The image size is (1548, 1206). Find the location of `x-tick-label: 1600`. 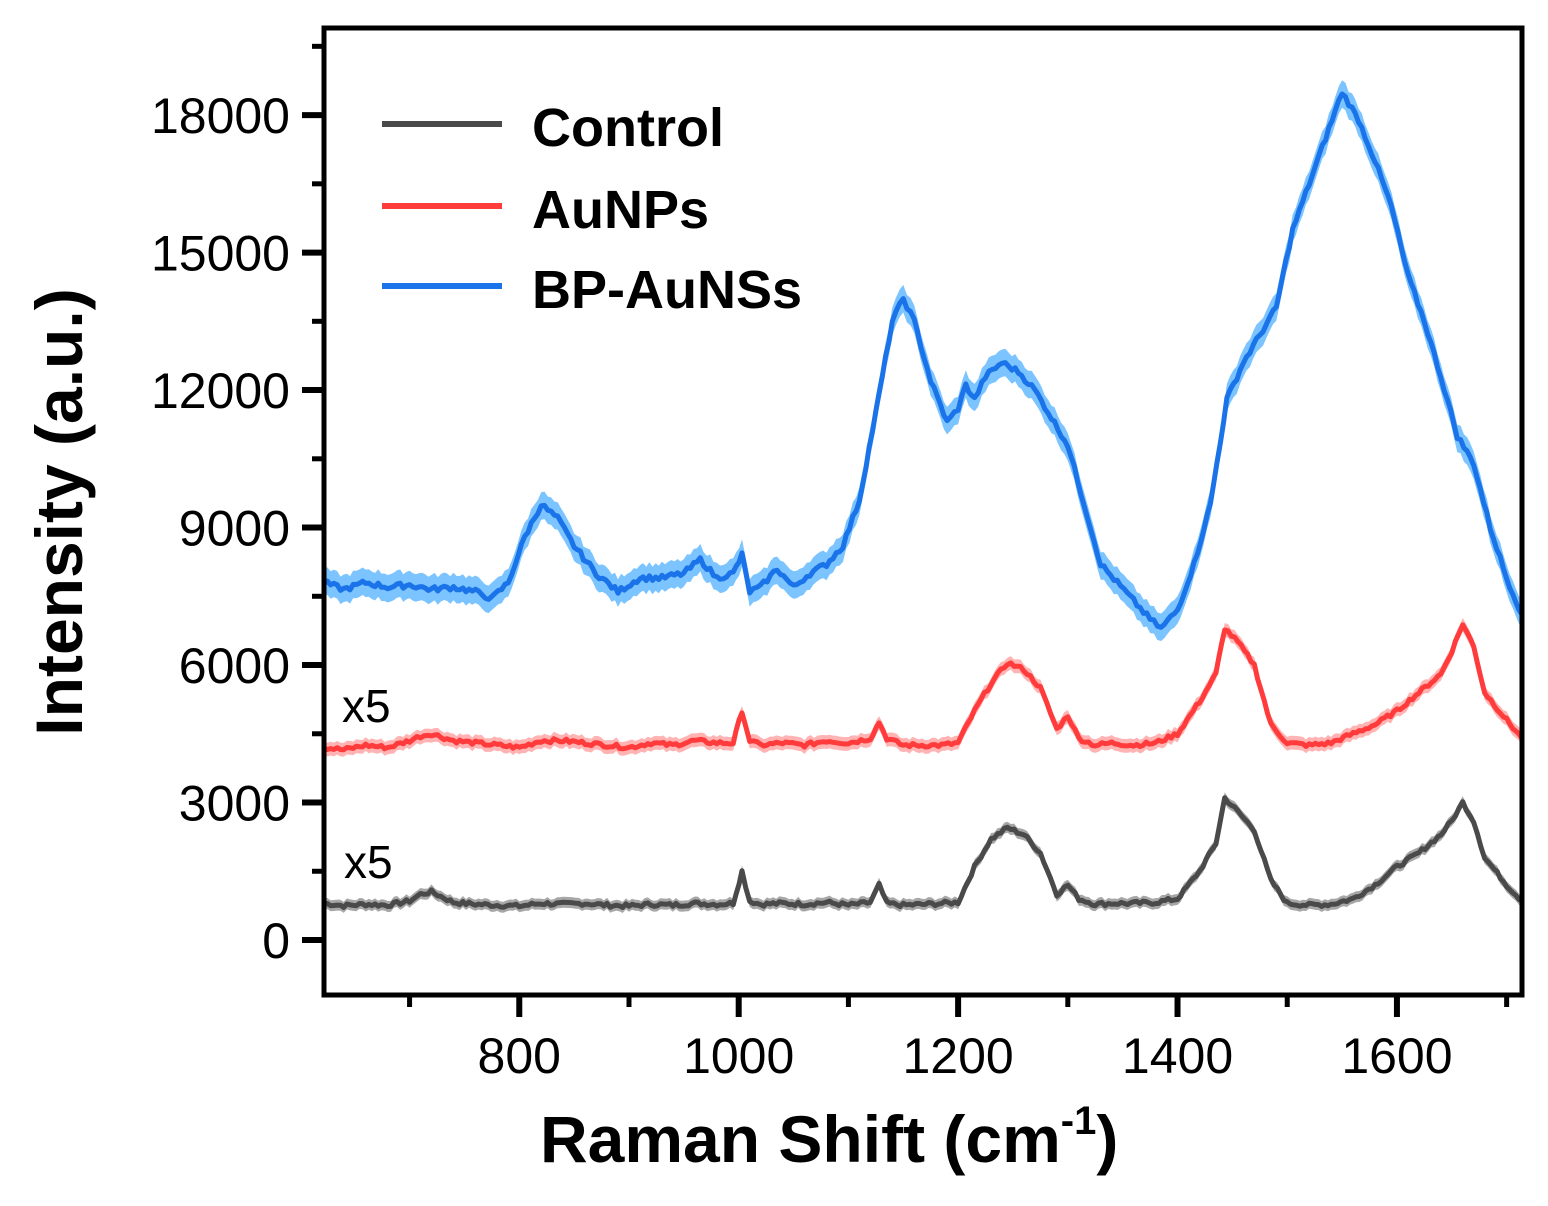

x-tick-label: 1600 is located at coordinates (1396, 1056).